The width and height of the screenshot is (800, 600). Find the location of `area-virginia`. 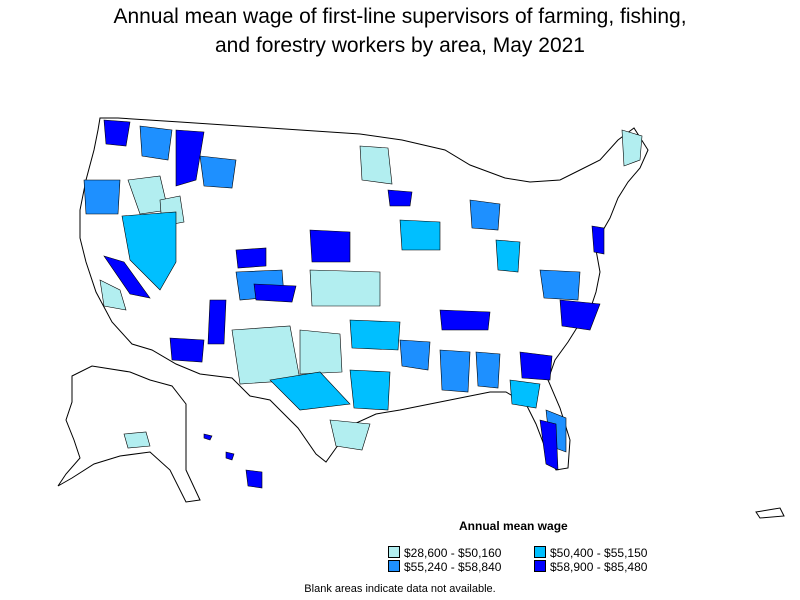

area-virginia is located at coordinates (560, 285).